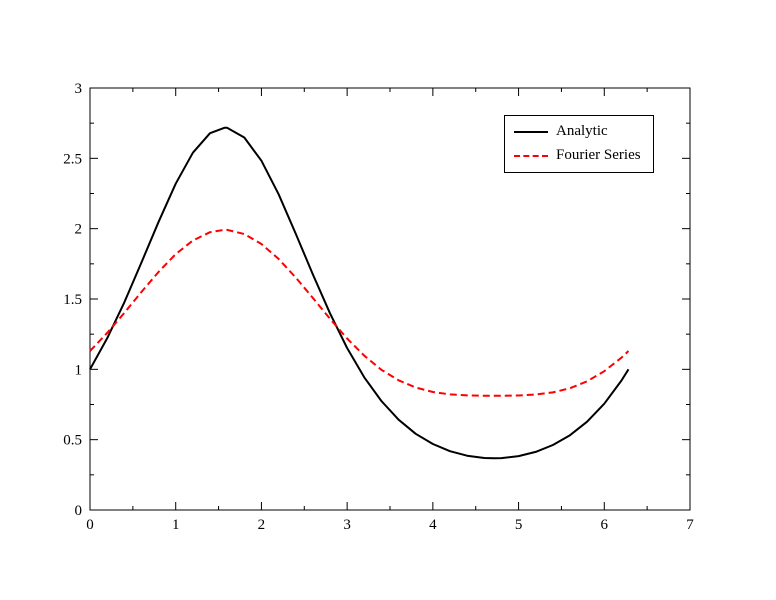 The height and width of the screenshot is (600, 776). I want to click on legend-entry-fourier-series: Fourier Series, so click(577, 155).